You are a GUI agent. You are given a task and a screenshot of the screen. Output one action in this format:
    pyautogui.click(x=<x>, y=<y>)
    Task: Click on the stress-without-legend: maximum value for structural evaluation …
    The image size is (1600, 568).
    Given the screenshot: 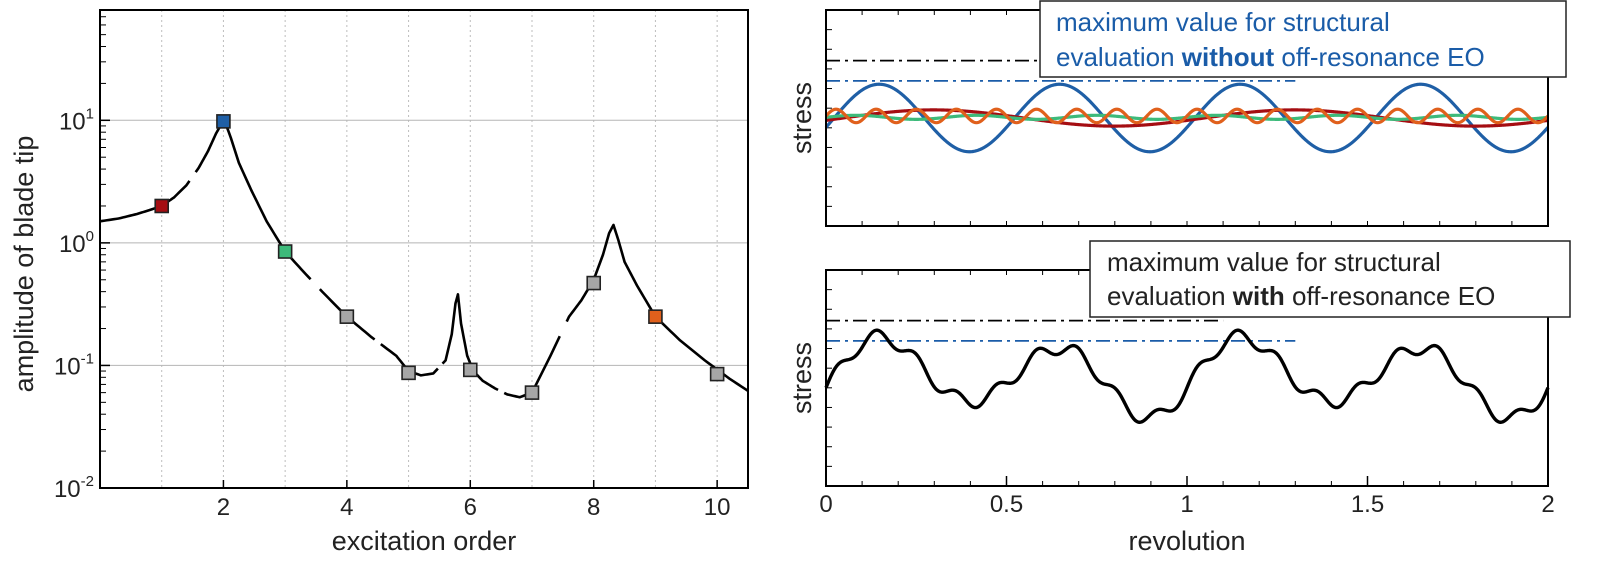 What is the action you would take?
    pyautogui.click(x=1303, y=39)
    